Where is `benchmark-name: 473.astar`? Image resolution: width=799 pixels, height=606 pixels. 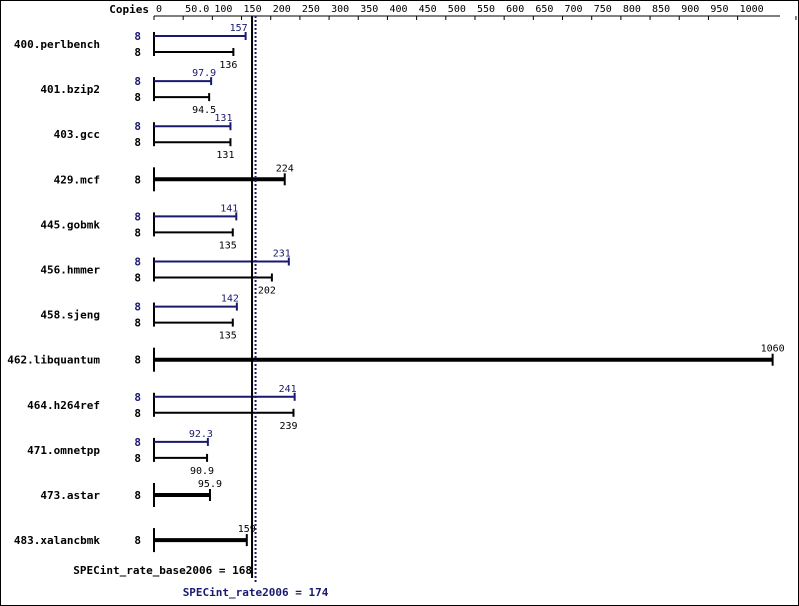 benchmark-name: 473.astar is located at coordinates (70, 495).